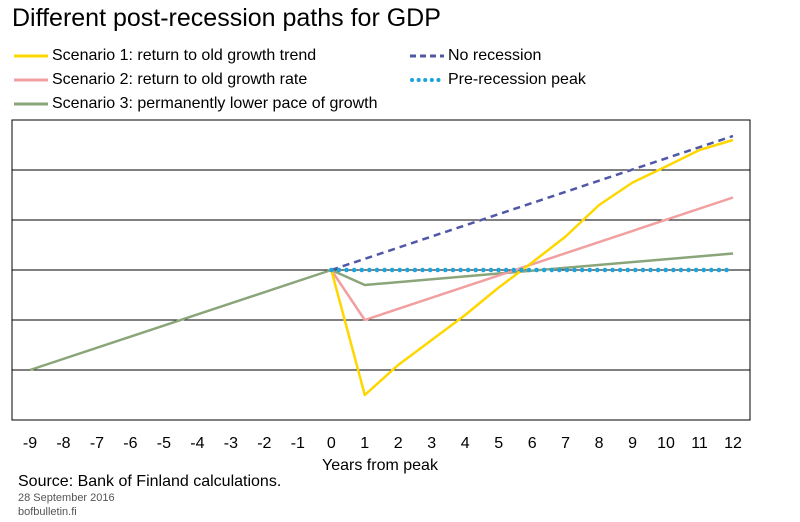 The width and height of the screenshot is (800, 522). What do you see at coordinates (331, 443) in the screenshot?
I see `x-tick-label: 0` at bounding box center [331, 443].